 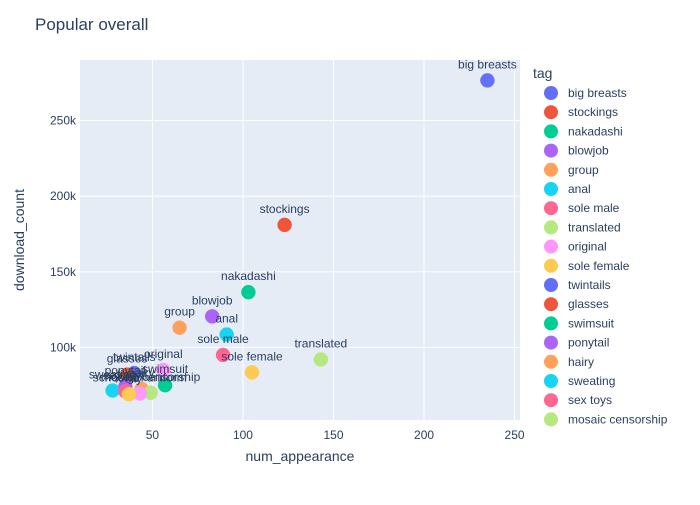 I want to click on point-label: sex toys, so click(x=125, y=375).